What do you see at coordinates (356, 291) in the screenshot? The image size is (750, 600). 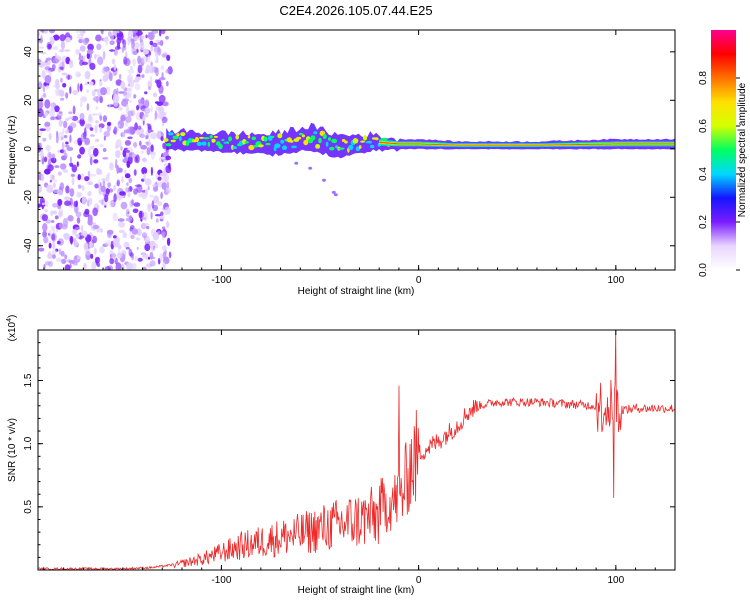 I see `spectrogram-xlabel: Height of straight line (km)` at bounding box center [356, 291].